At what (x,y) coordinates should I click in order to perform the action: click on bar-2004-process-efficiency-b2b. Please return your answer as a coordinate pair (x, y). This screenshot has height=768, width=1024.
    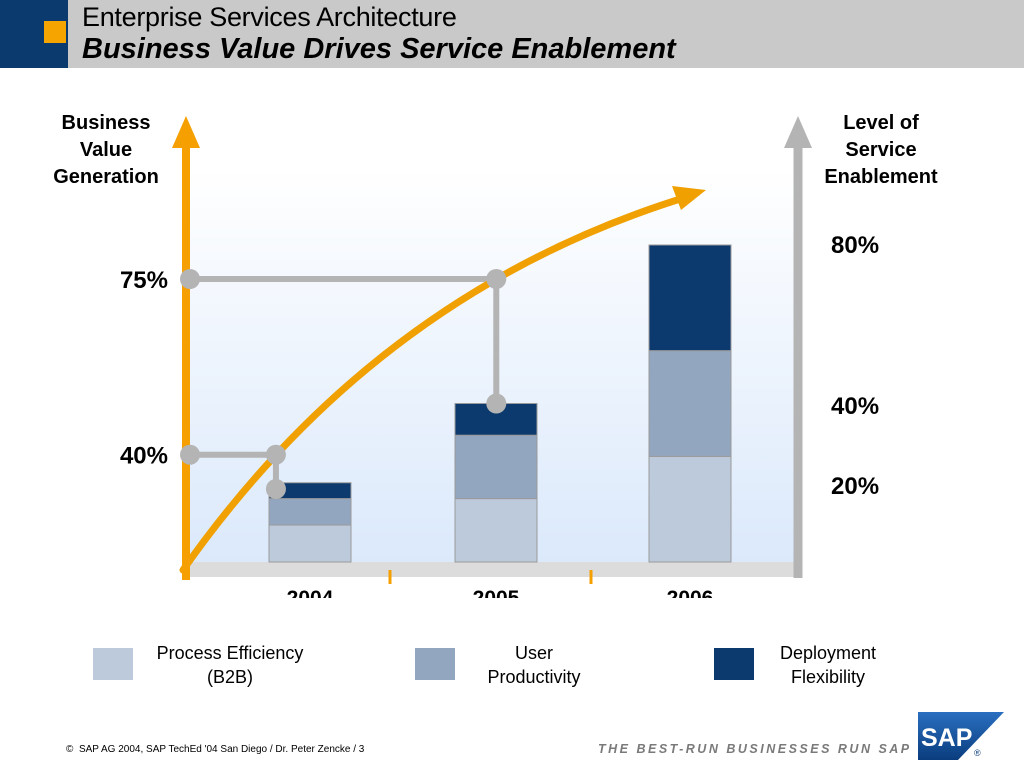
    Looking at the image, I should click on (310, 543).